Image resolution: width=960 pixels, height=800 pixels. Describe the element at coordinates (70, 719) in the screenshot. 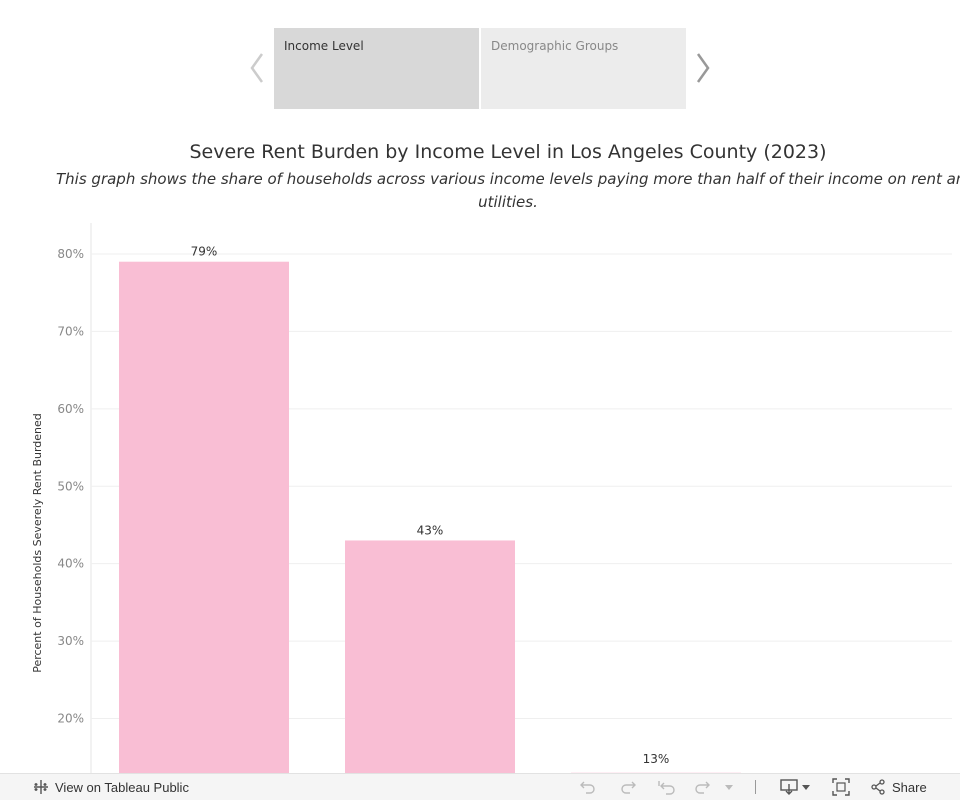

I see `y-tick-label: 20%` at that location.